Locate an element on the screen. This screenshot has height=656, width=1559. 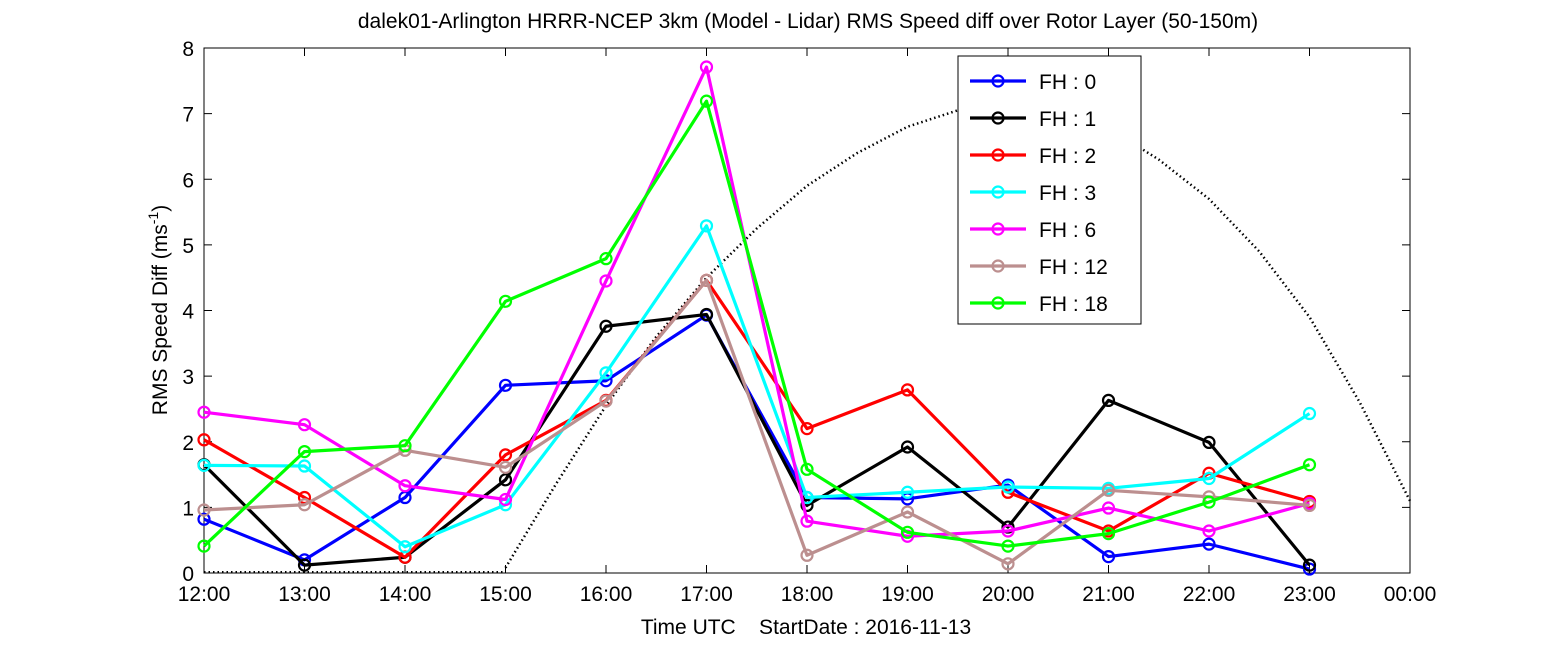
y-tick-label: 8 is located at coordinates (188, 49).